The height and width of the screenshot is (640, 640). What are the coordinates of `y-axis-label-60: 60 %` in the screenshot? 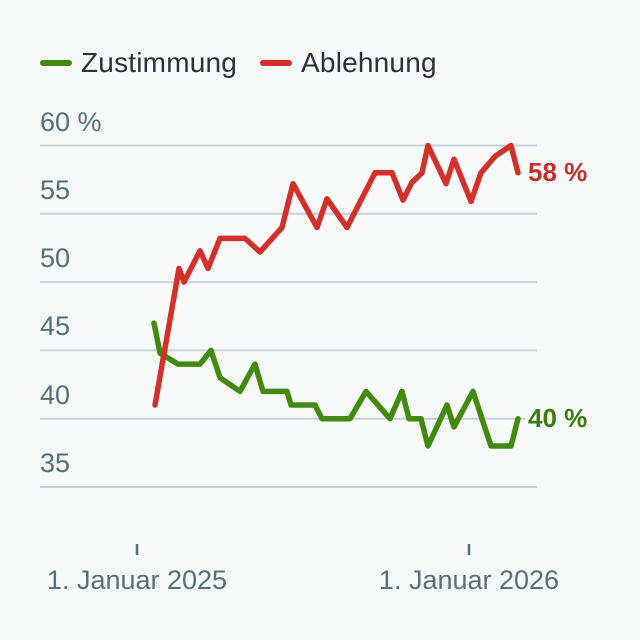 It's located at (71, 121).